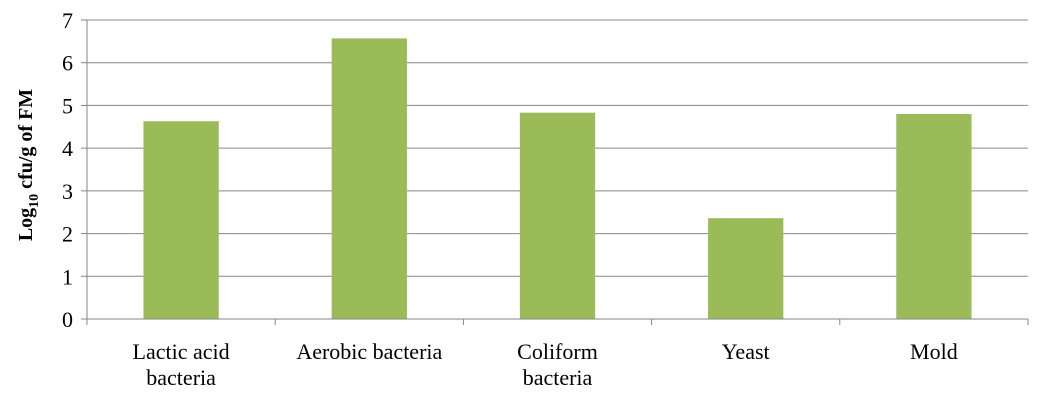  What do you see at coordinates (181, 351) in the screenshot?
I see `x-category-label-line: Lactic acid` at bounding box center [181, 351].